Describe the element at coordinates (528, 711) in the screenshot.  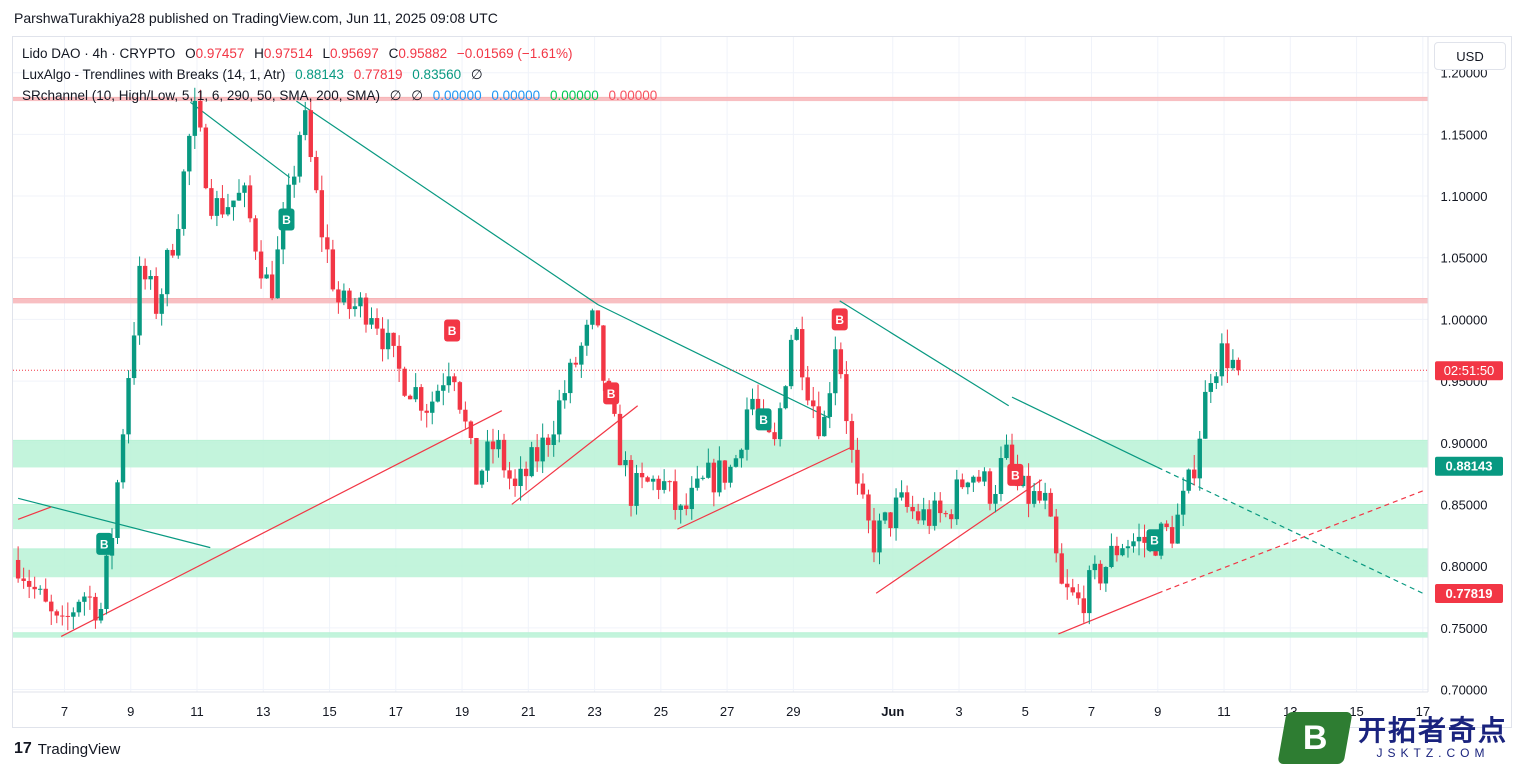
I see `time-tick-label: 21` at that location.